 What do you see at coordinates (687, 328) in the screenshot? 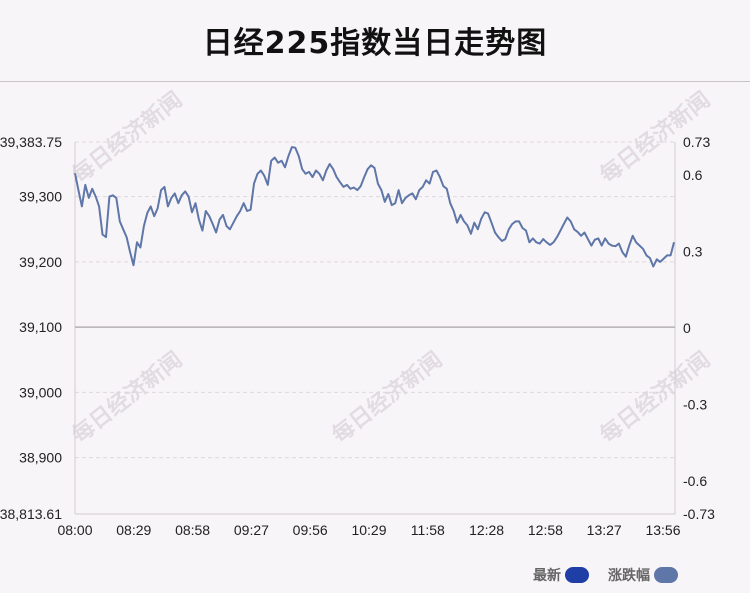
I see `y-right-tick-3: 0` at bounding box center [687, 328].